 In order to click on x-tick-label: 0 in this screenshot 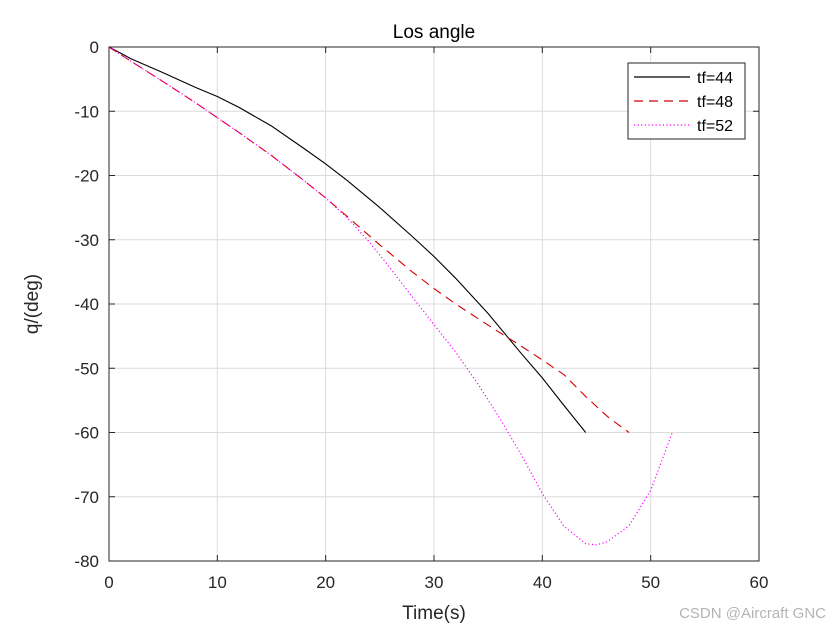, I will do `click(108, 582)`.